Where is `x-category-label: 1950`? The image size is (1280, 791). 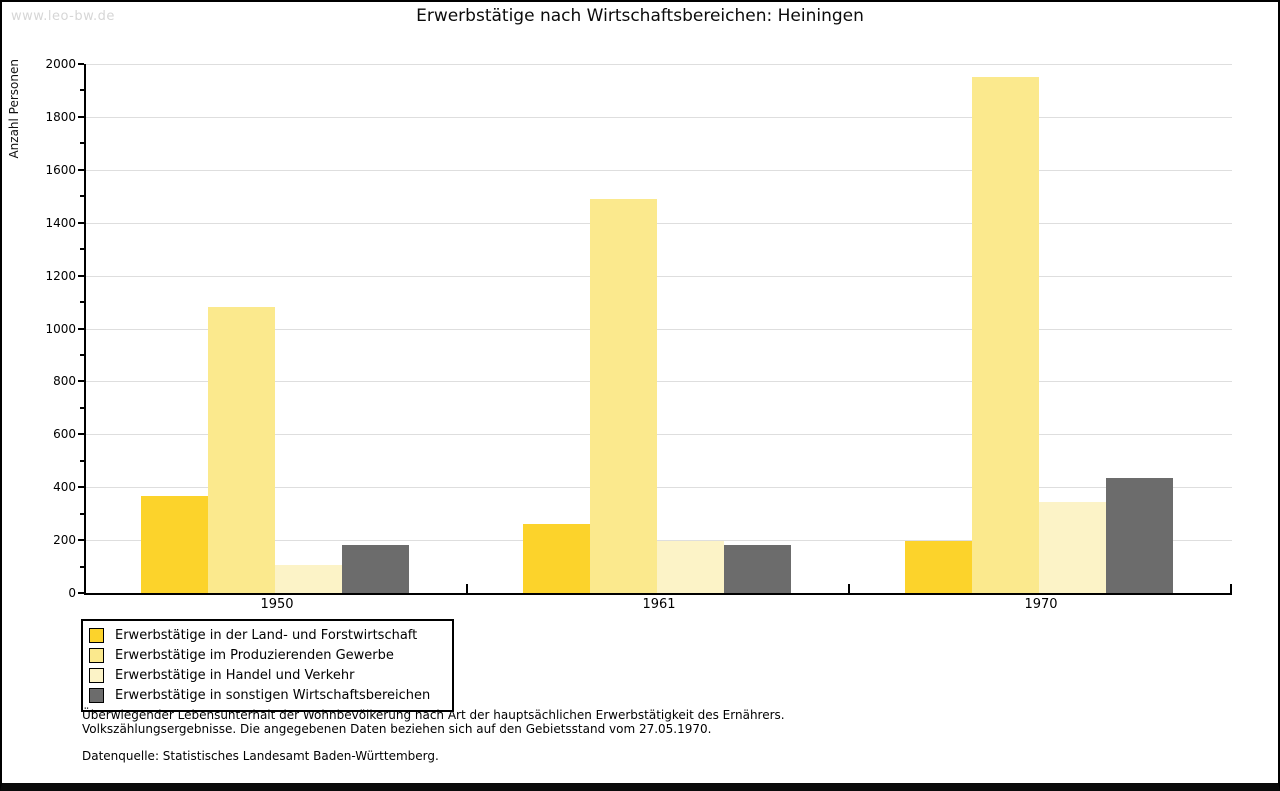
x-category-label: 1950 is located at coordinates (277, 604).